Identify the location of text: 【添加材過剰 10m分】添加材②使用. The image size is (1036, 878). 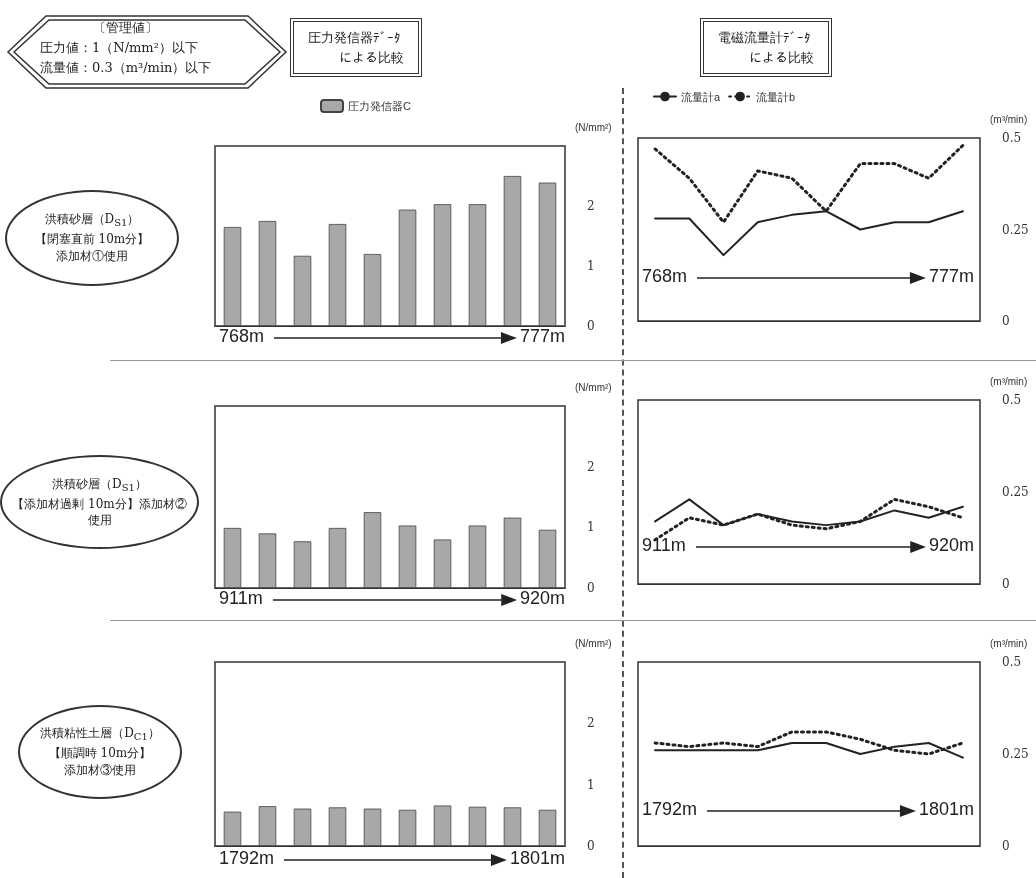
(99, 512).